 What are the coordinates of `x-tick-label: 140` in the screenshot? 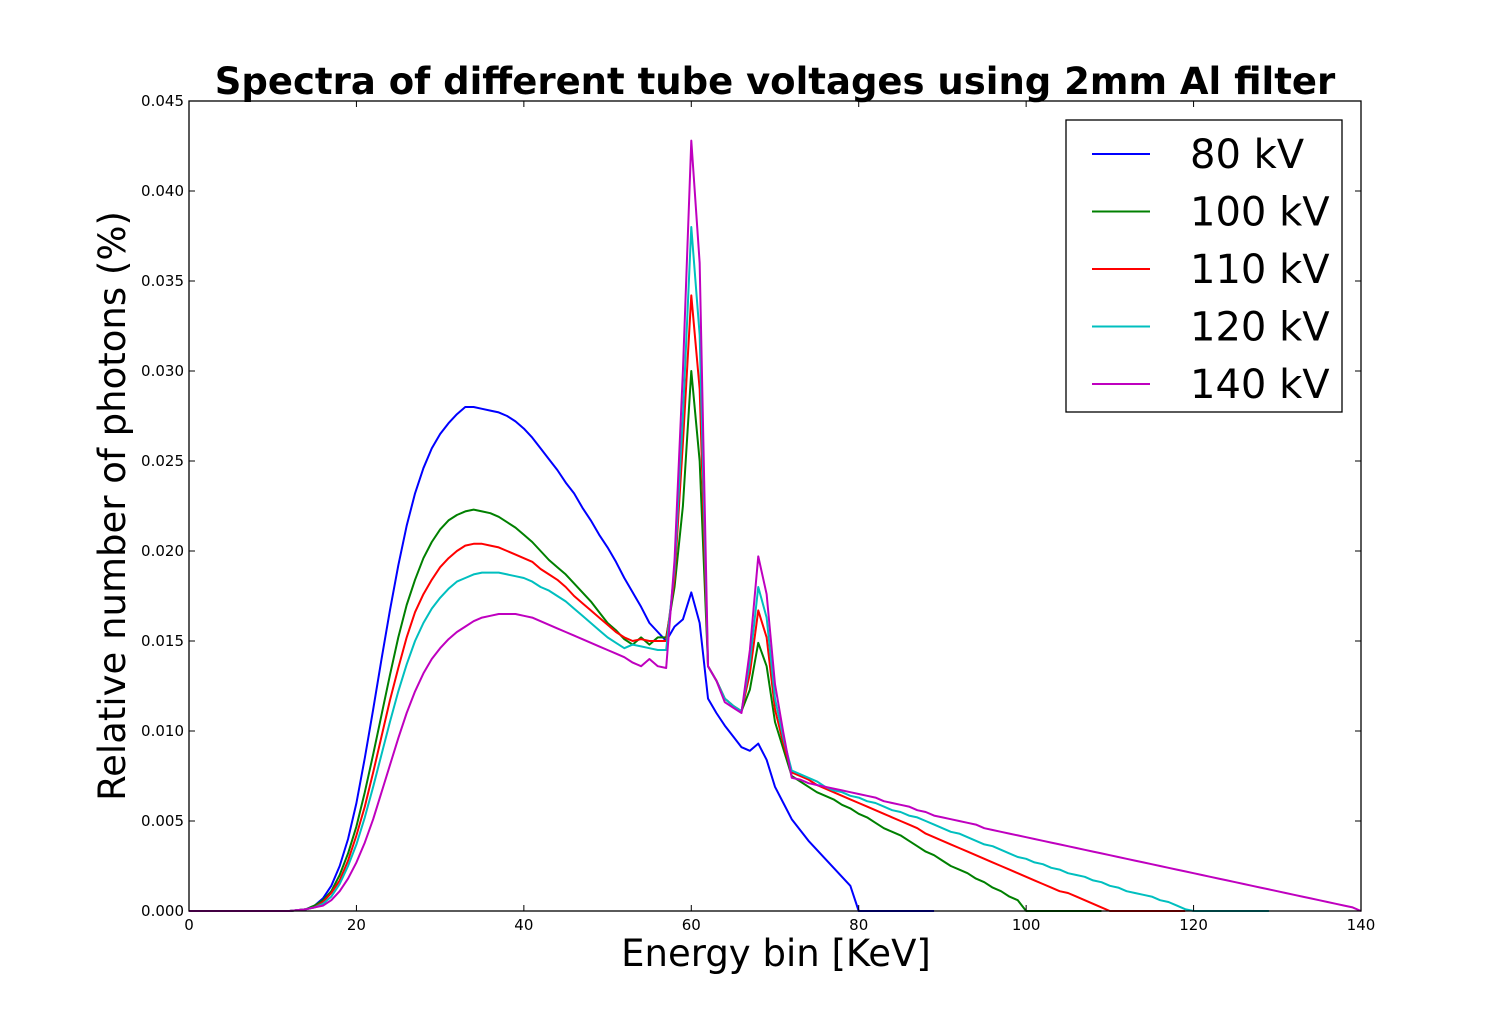 It's located at (1361, 925).